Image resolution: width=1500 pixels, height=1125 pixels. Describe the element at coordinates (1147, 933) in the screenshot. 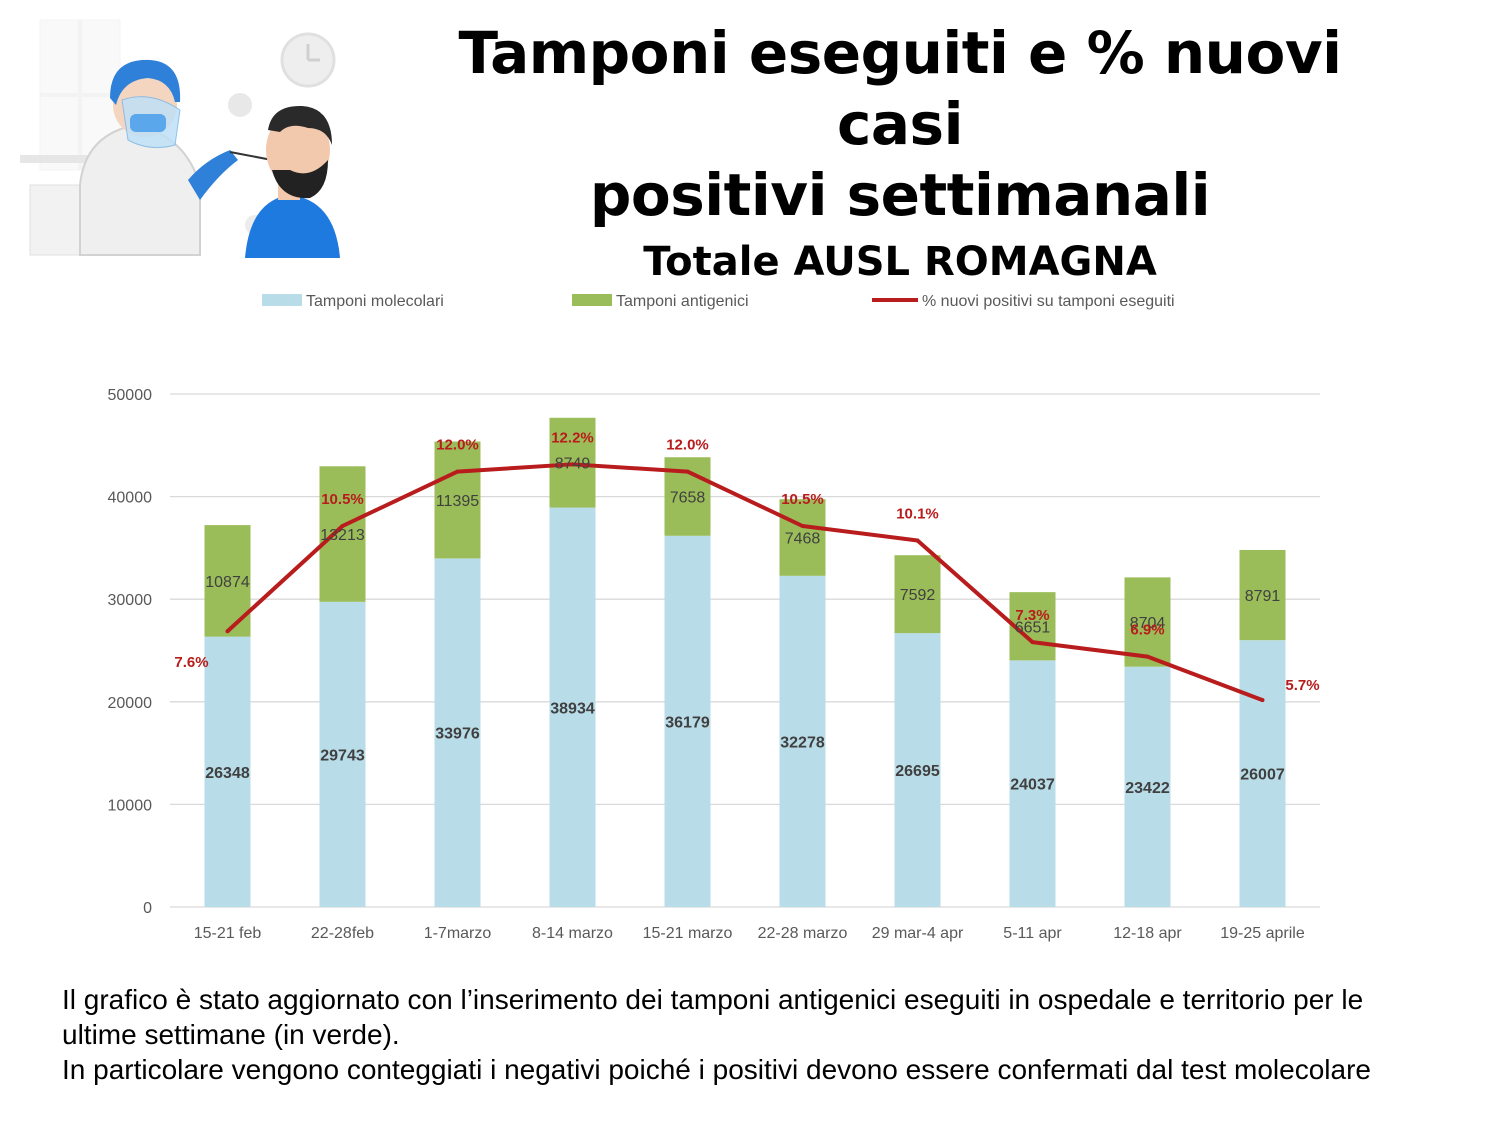

I see `x-tick-label: 12-18 apr` at that location.